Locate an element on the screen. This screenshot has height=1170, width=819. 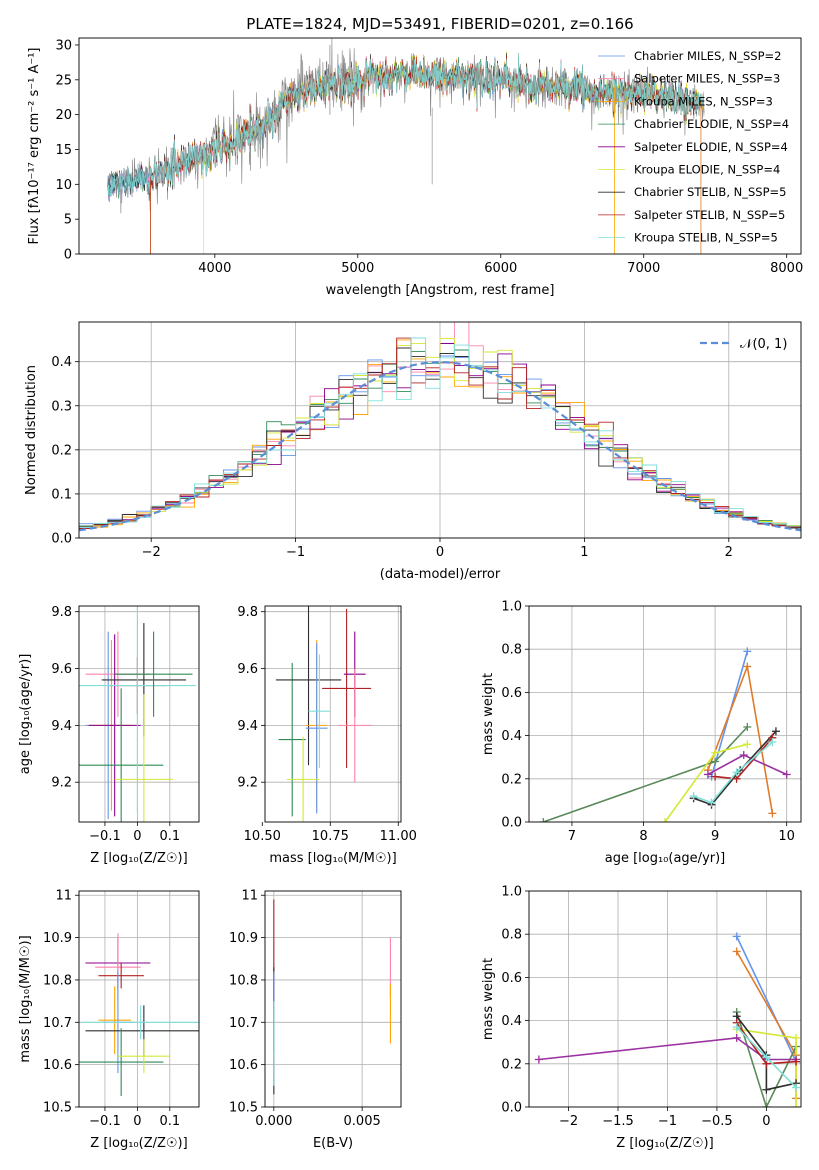
x-tick-label: 7000 is located at coordinates (643, 268).